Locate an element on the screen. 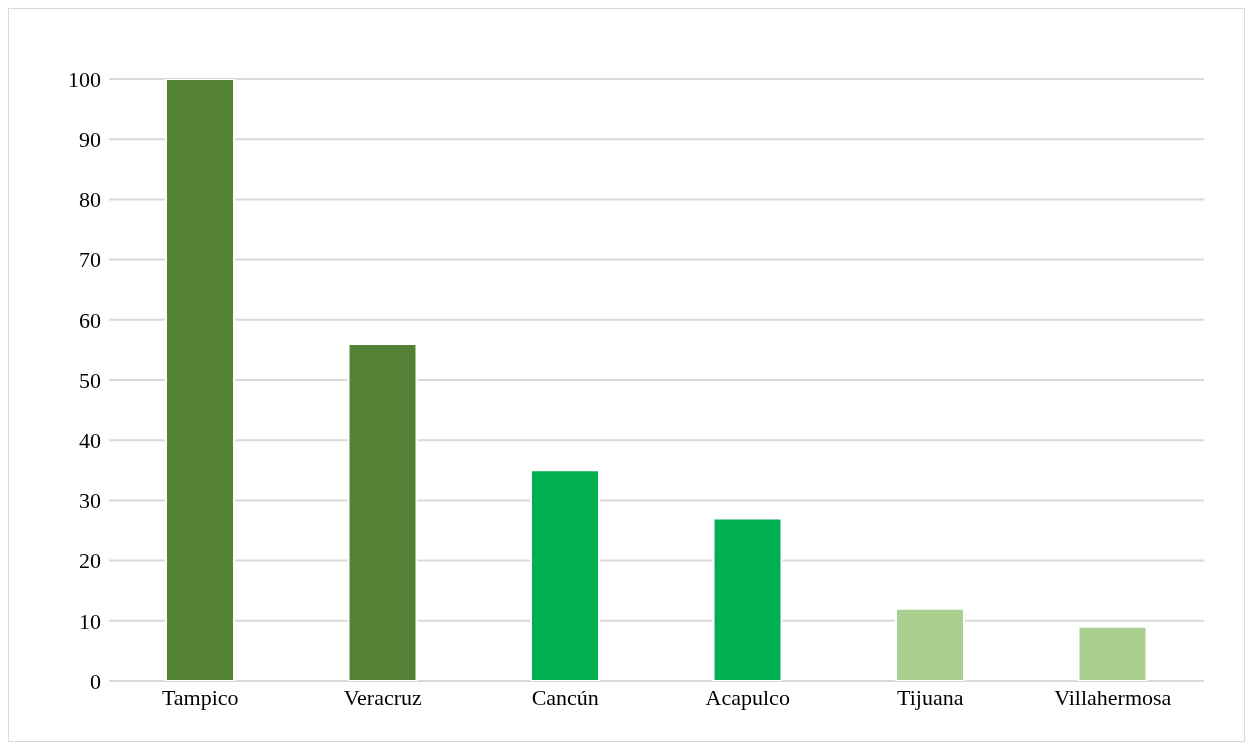 The height and width of the screenshot is (750, 1253). x-tick-label: Veracruz is located at coordinates (383, 697).